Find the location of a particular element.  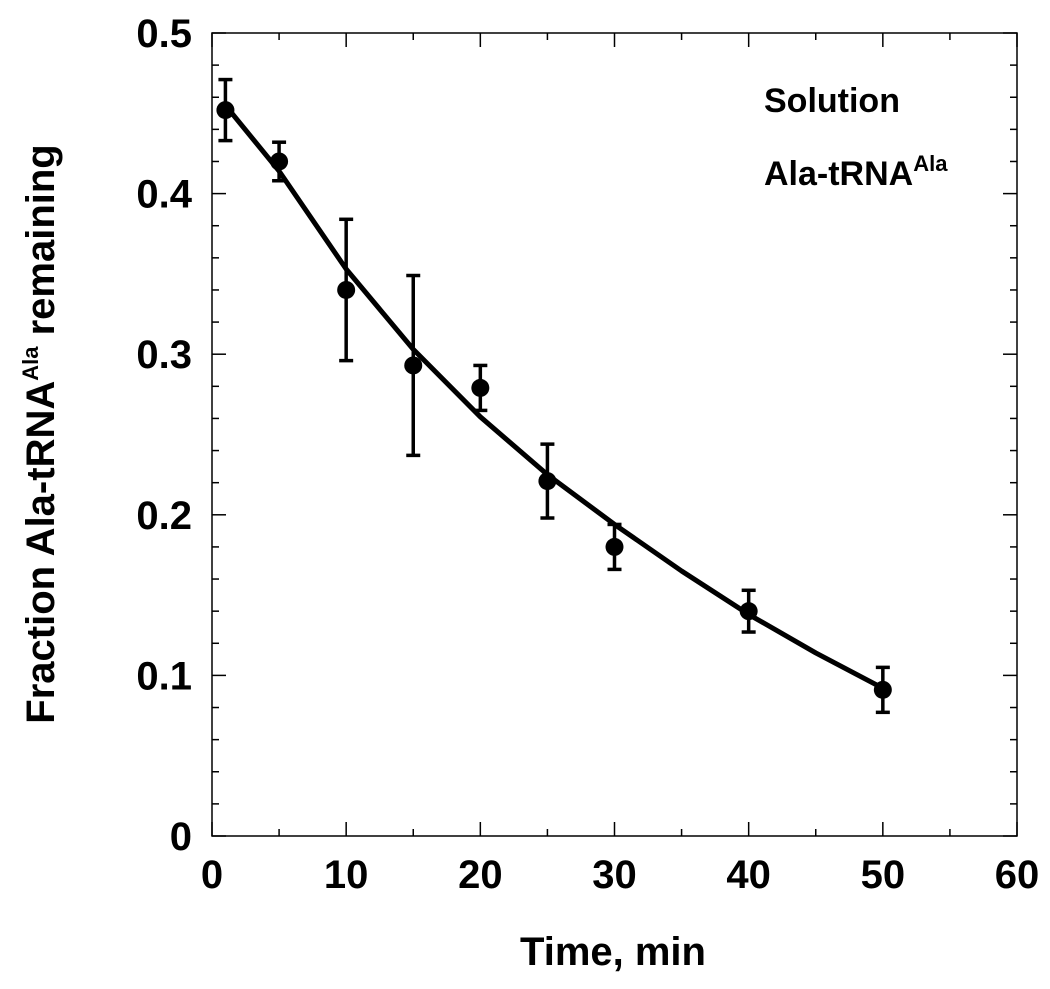

x-tick-label: 30 is located at coordinates (614, 875).